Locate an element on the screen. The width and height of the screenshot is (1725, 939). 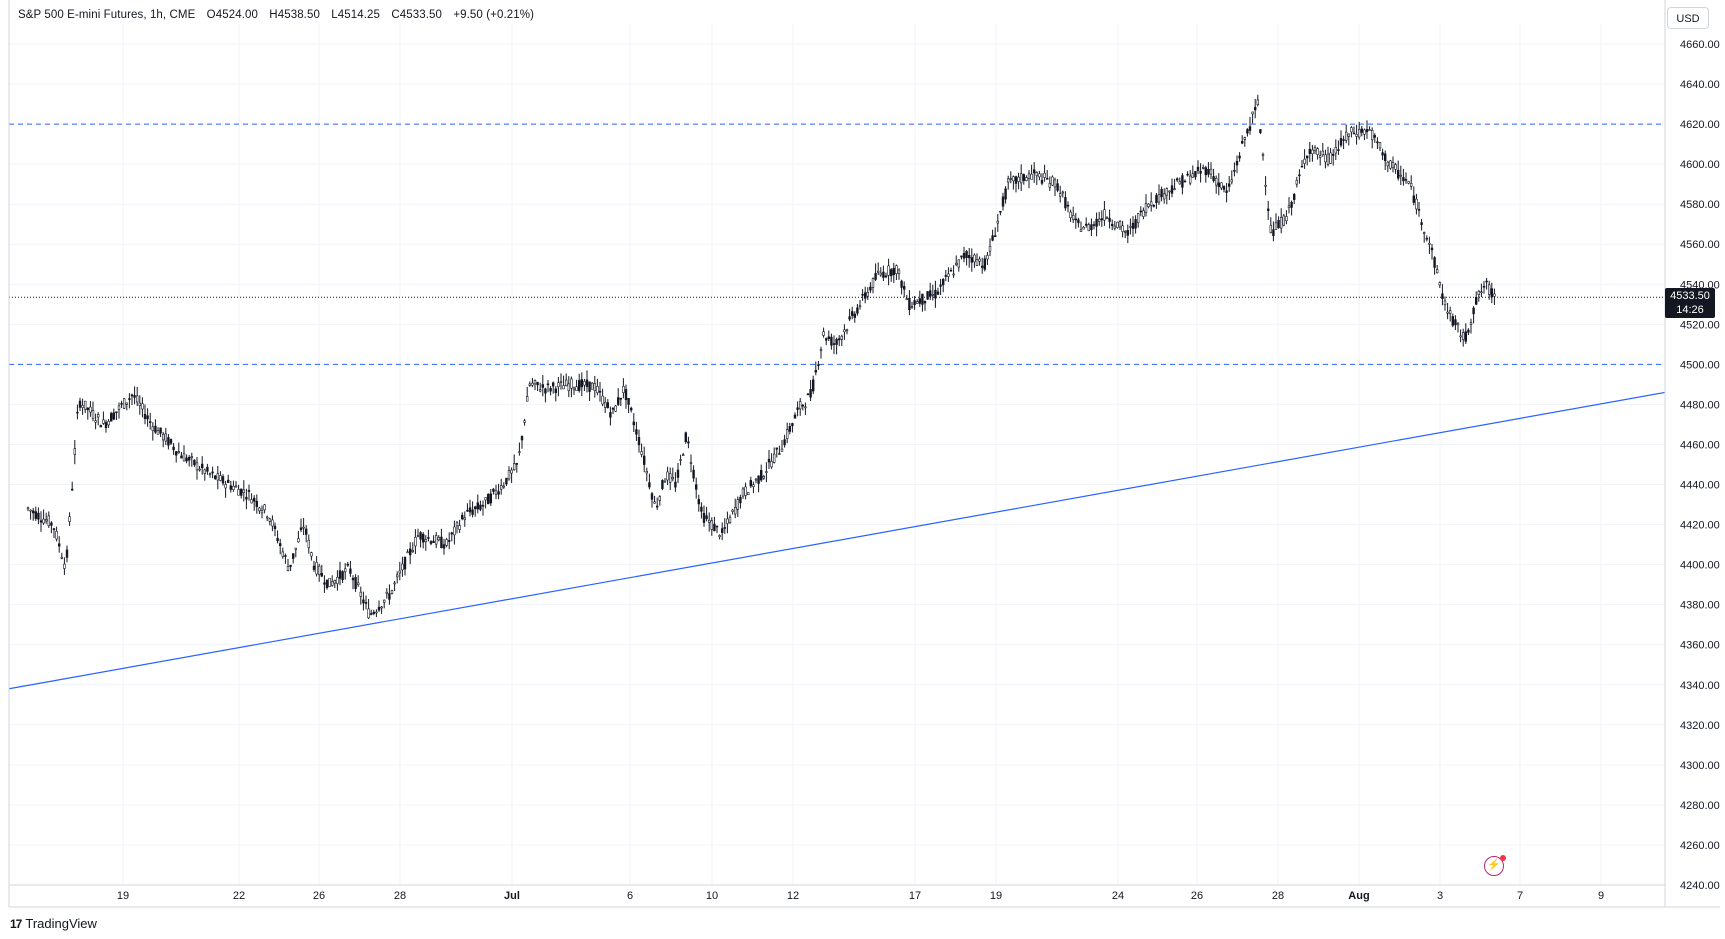
x-tick-label: 6 is located at coordinates (630, 896).